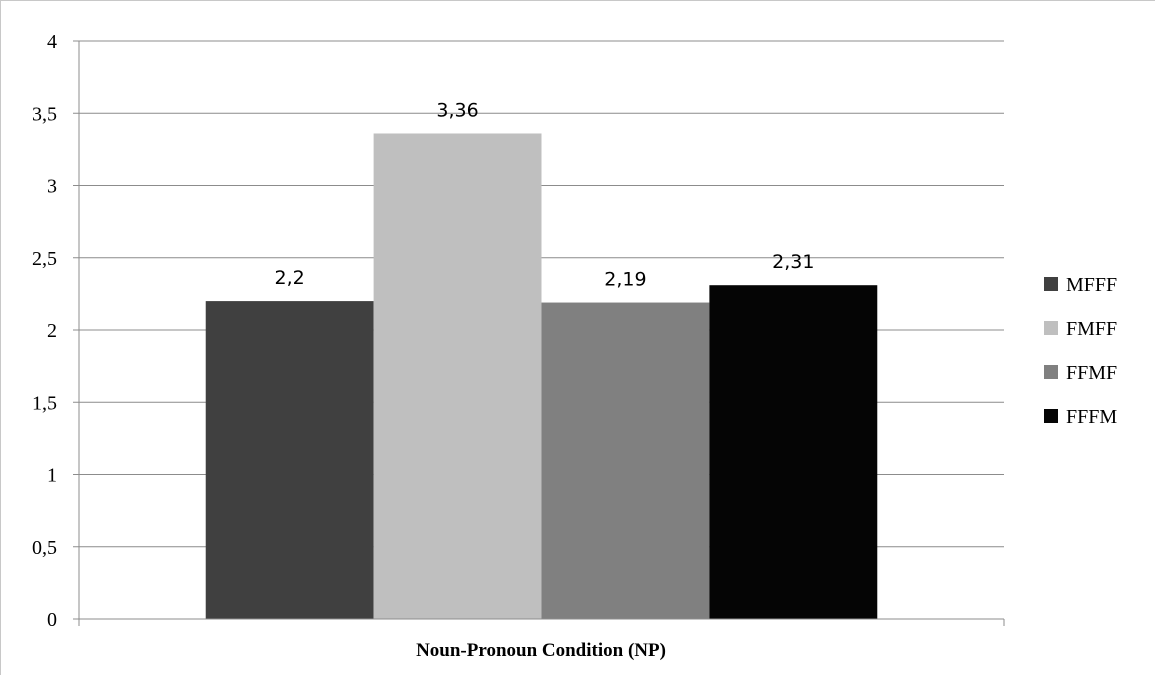  I want to click on legend-label-ffmf: FFMF, so click(1091, 373).